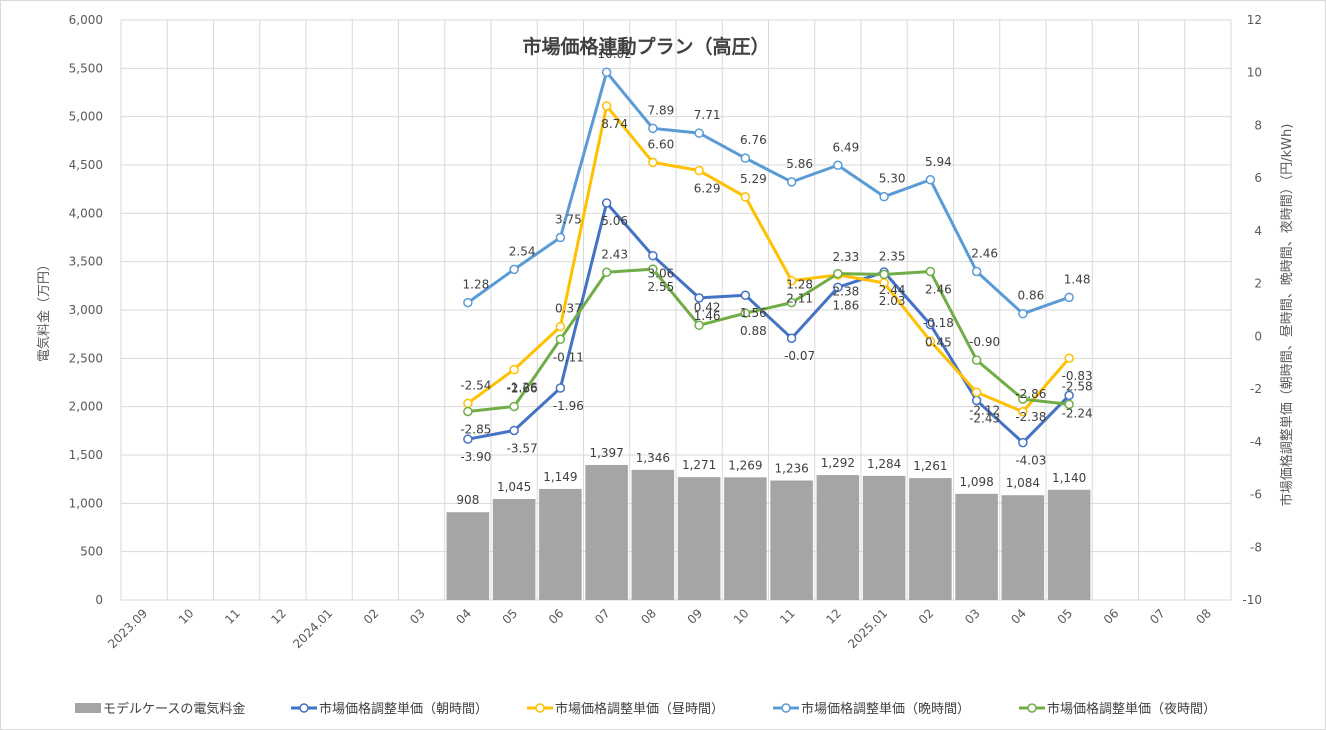 The height and width of the screenshot is (730, 1326). What do you see at coordinates (568, 309) in the screenshot?
I see `line-data-label: 0.37` at bounding box center [568, 309].